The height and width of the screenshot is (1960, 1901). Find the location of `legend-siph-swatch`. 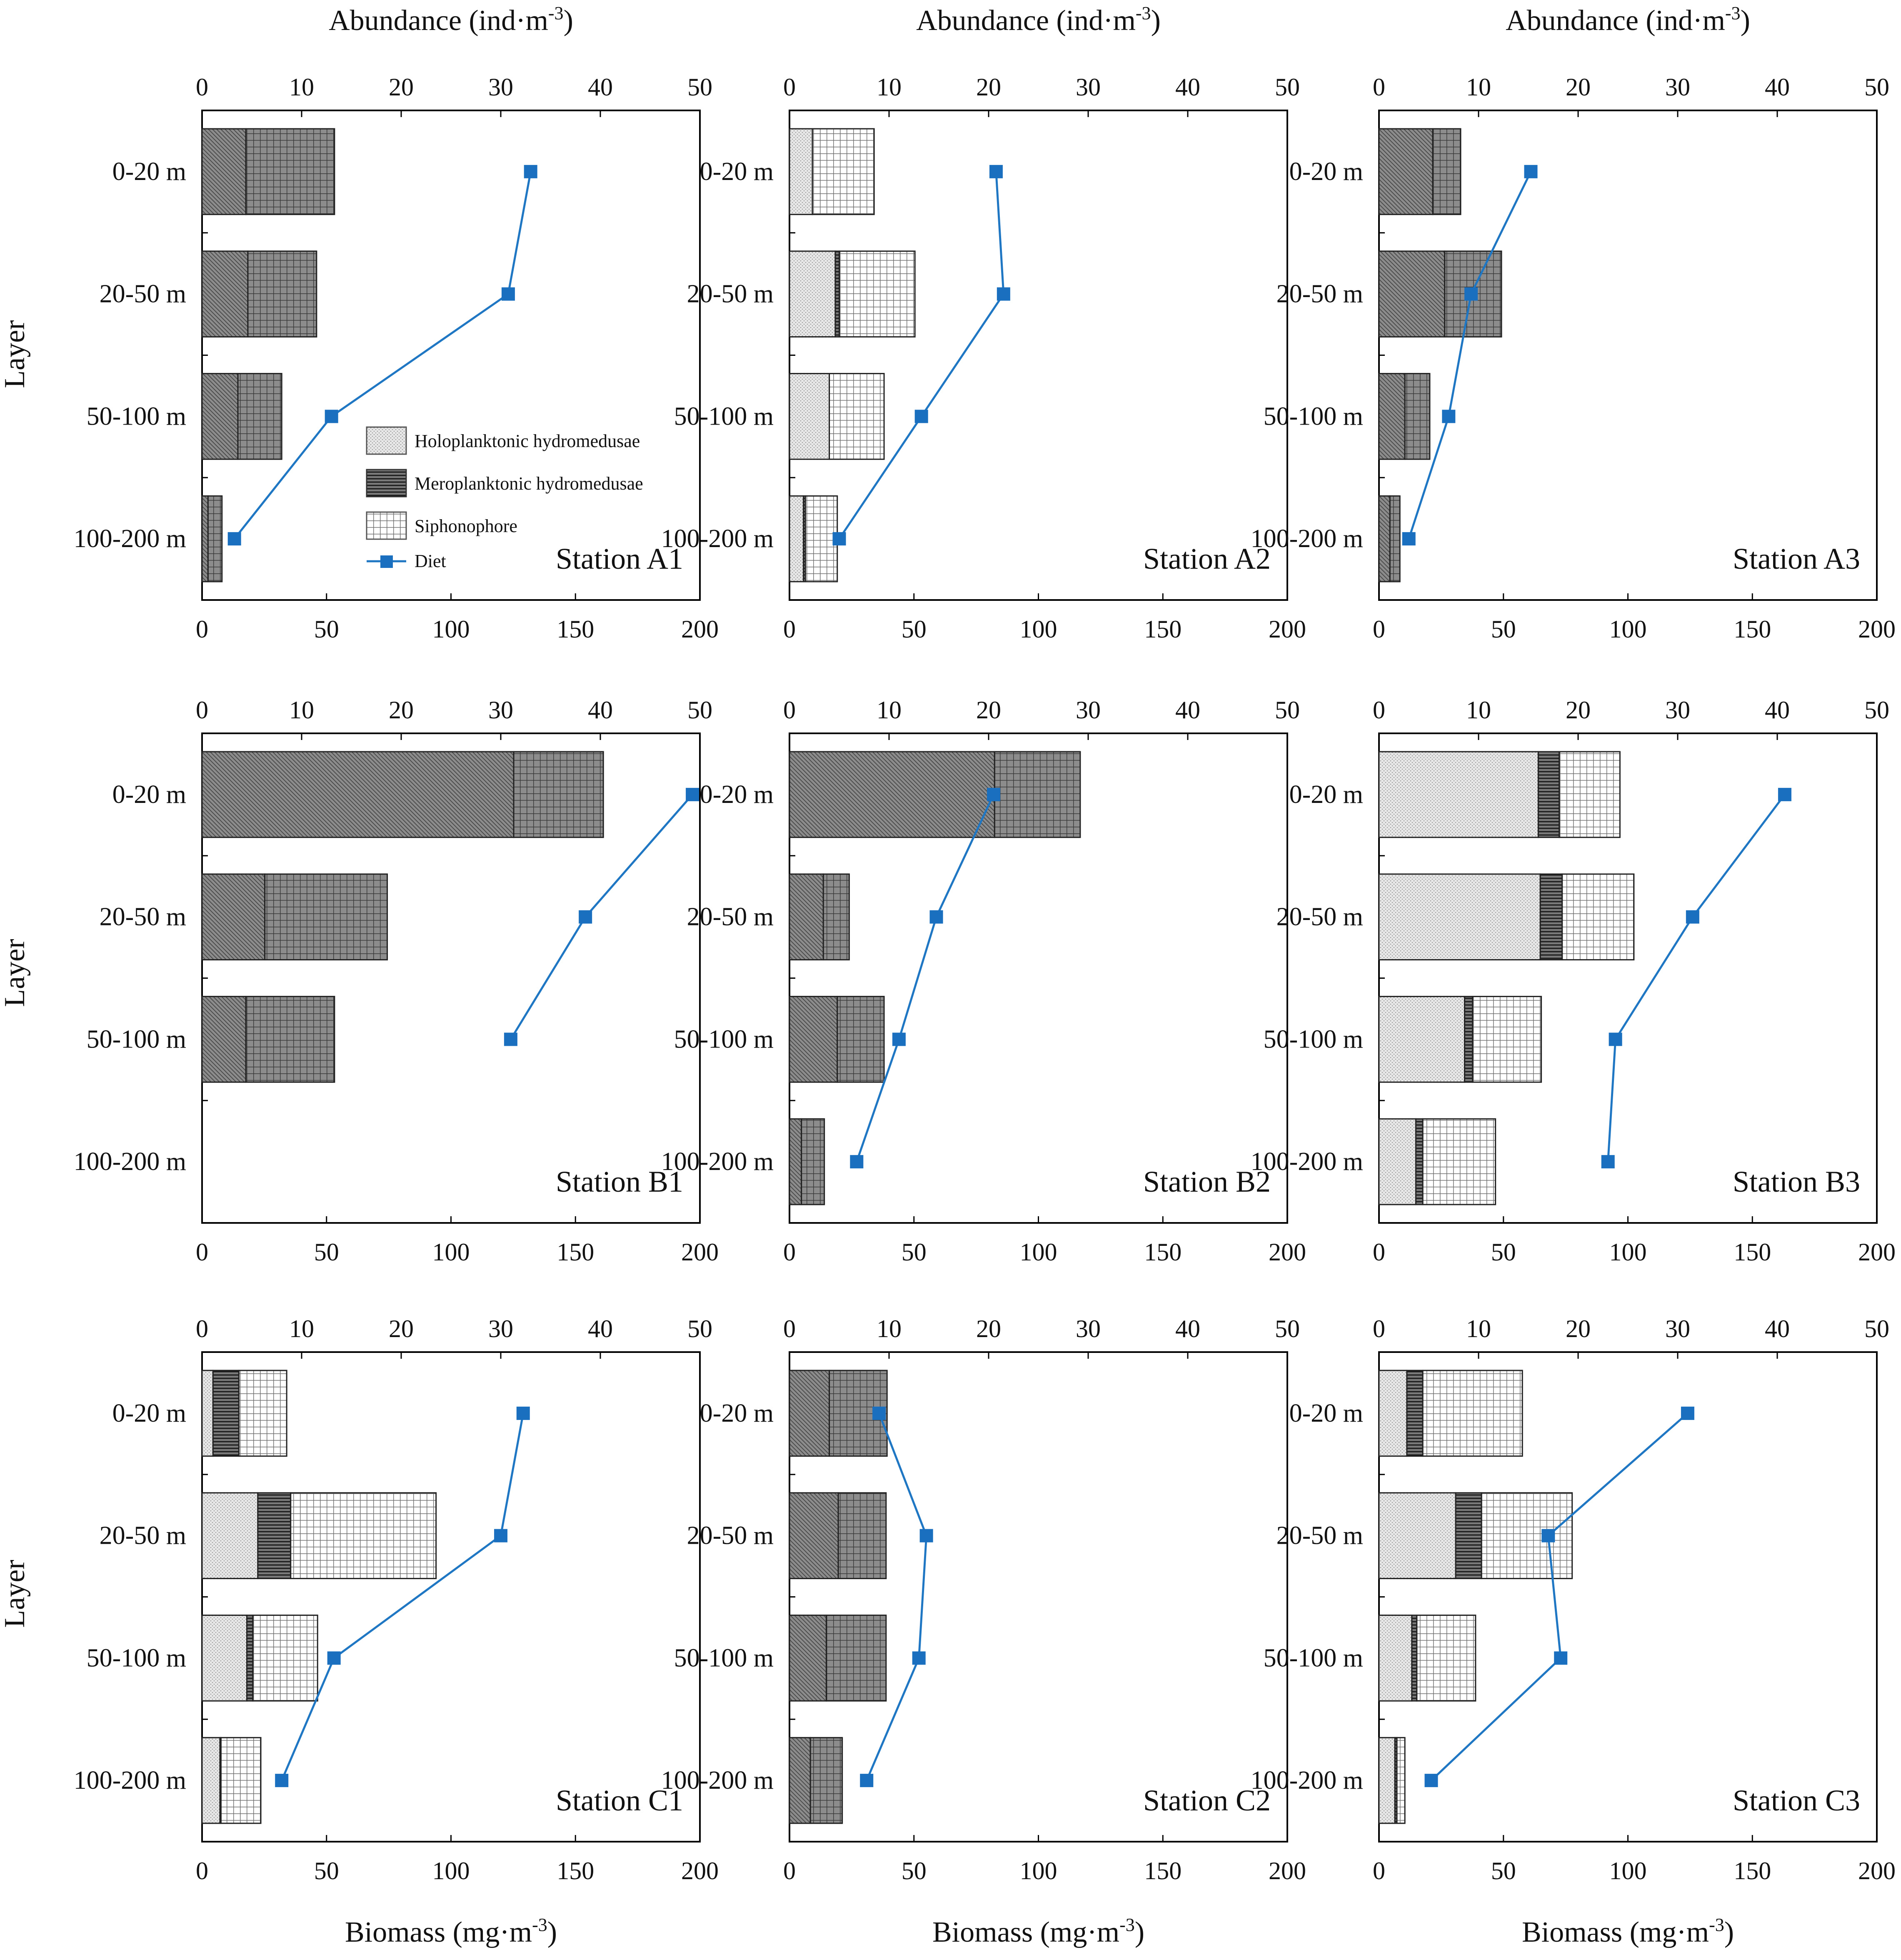

legend-siph-swatch is located at coordinates (386, 525).